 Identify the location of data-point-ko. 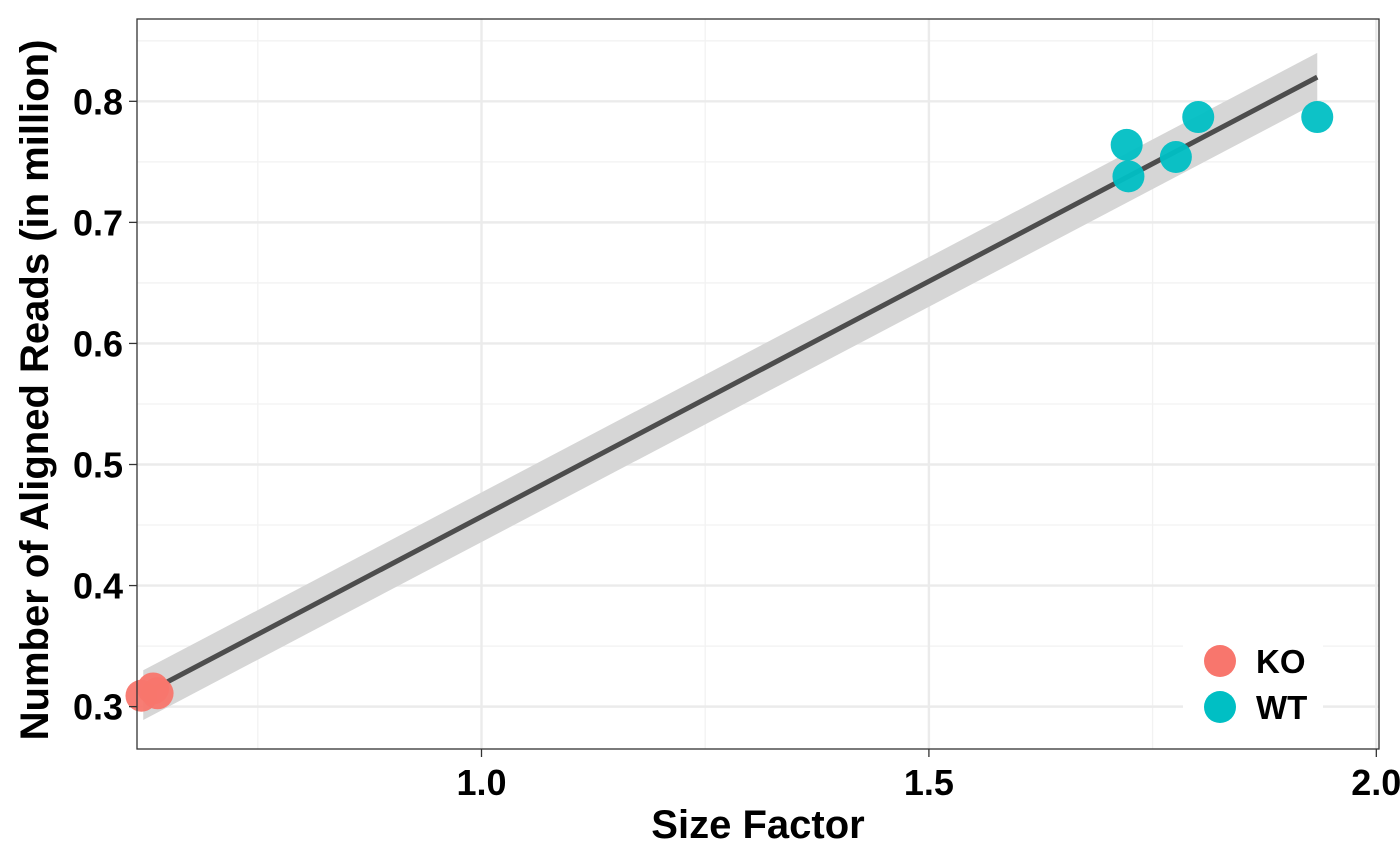
(157, 693).